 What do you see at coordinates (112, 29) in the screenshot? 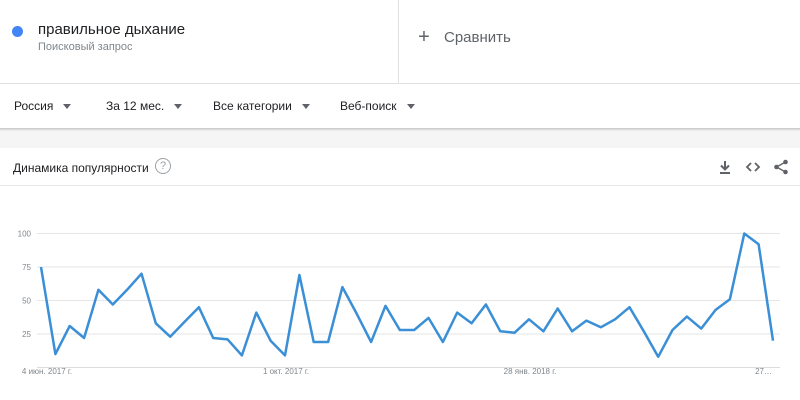
I see `search-term-title: правильное дыхание` at bounding box center [112, 29].